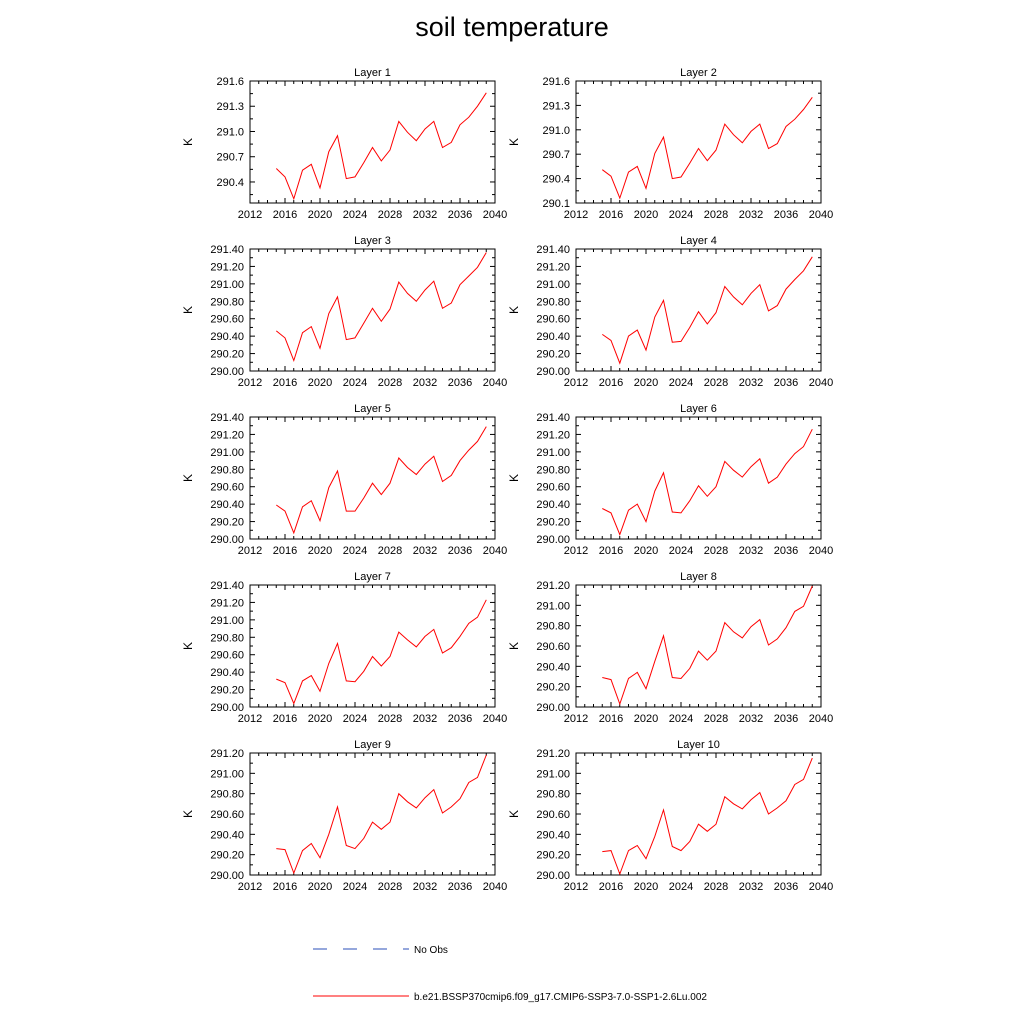 The height and width of the screenshot is (1024, 1024). Describe the element at coordinates (372, 73) in the screenshot. I see `panel-title: Layer 1` at that location.